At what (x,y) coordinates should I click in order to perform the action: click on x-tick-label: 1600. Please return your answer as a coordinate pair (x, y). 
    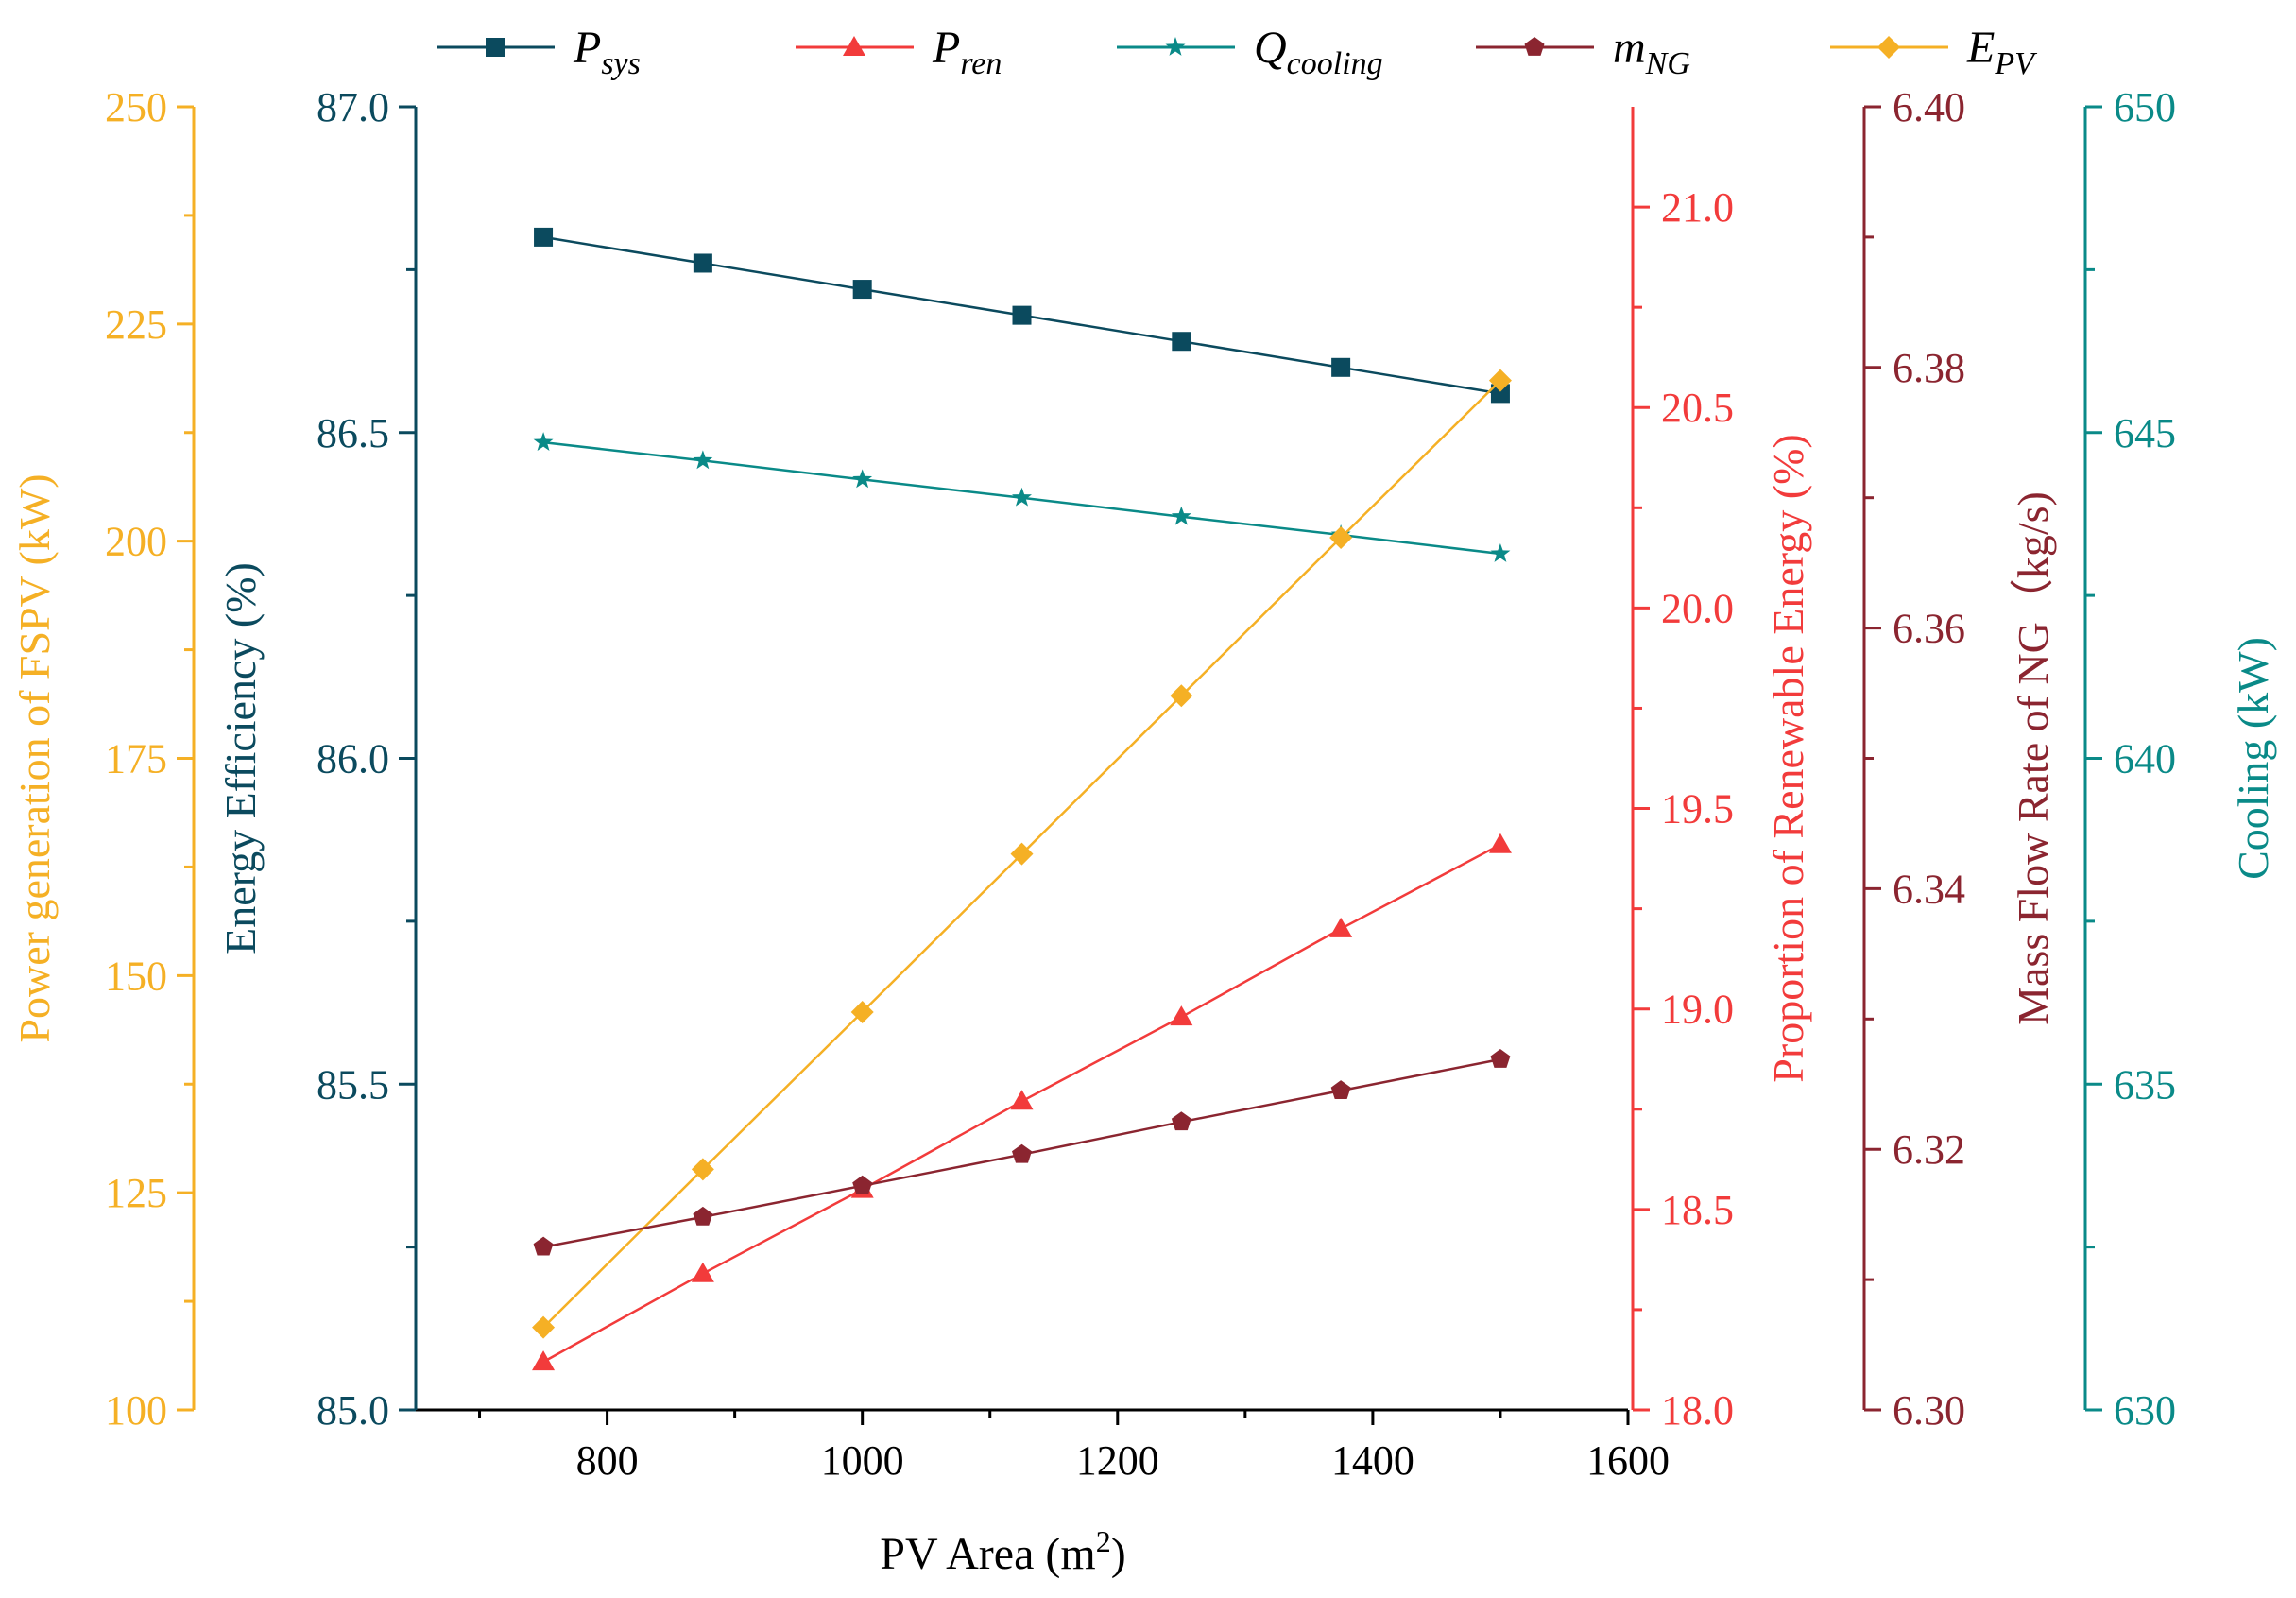
    Looking at the image, I should click on (1628, 1460).